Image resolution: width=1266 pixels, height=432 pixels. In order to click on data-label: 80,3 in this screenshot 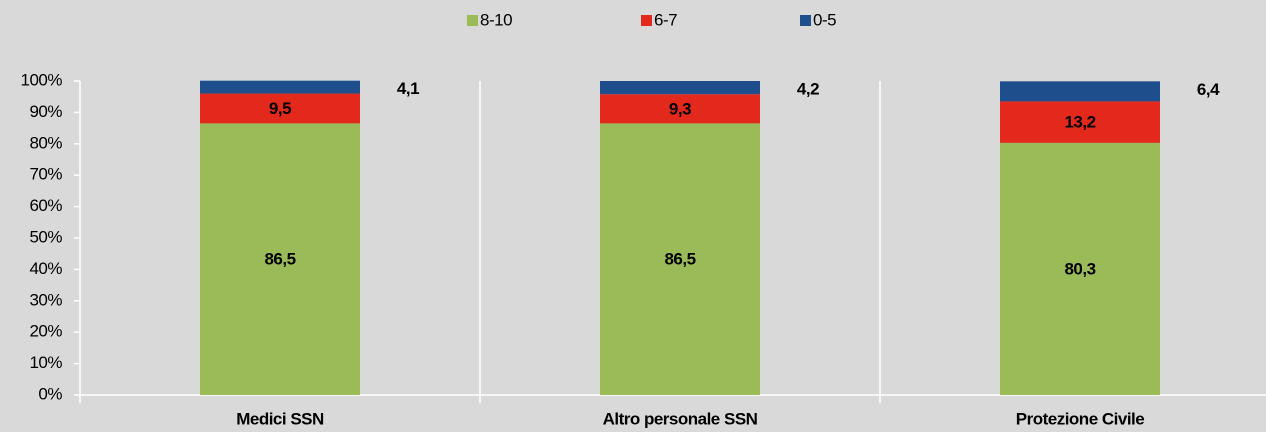, I will do `click(1079, 268)`.